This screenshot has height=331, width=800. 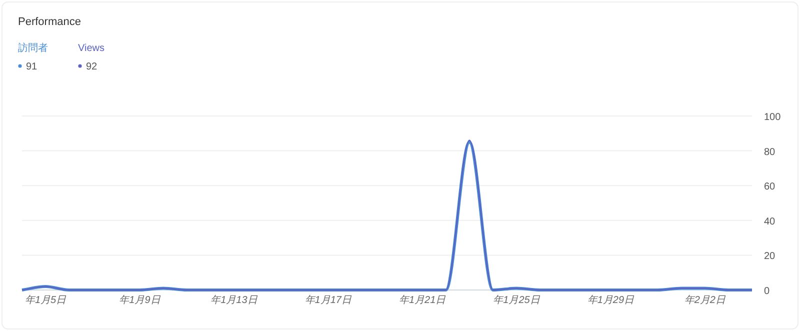 What do you see at coordinates (517, 300) in the screenshot?
I see `x-tick-label: 年1月25日` at bounding box center [517, 300].